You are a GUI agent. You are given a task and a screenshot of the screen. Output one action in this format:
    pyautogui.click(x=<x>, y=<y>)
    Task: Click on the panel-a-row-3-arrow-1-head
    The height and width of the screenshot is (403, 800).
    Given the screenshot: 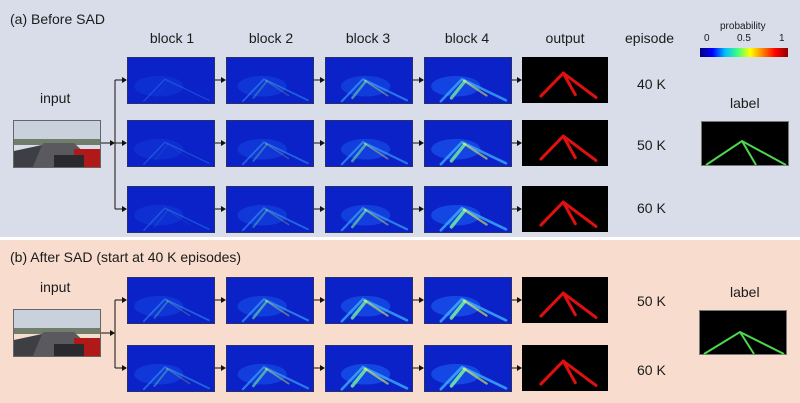 What is the action you would take?
    pyautogui.click(x=223, y=209)
    